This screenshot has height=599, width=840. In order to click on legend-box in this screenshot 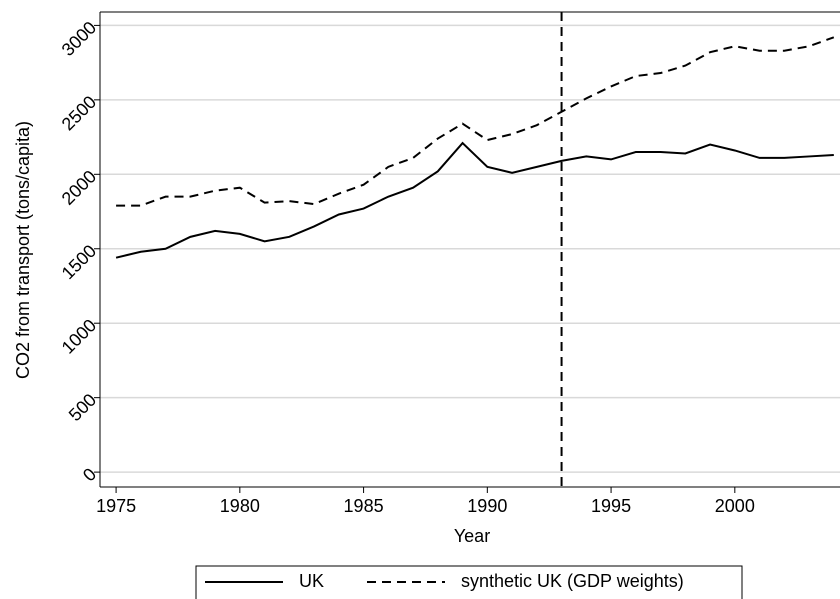, I will do `click(469, 582)`.